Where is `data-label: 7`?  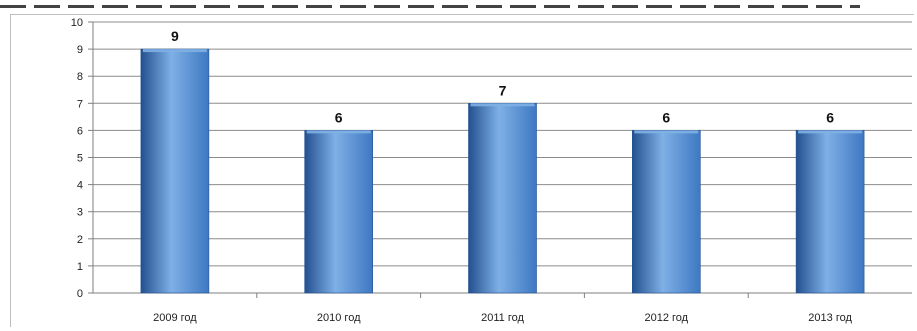 data-label: 7 is located at coordinates (503, 90).